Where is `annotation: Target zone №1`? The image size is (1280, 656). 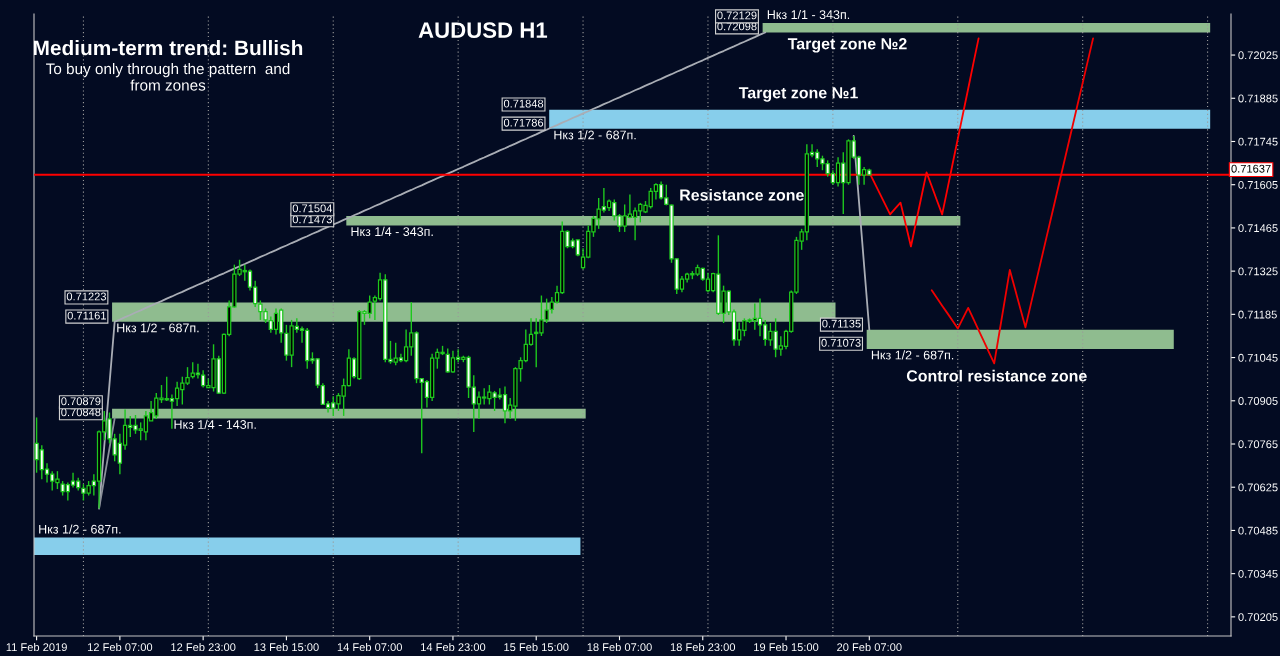 annotation: Target zone №1 is located at coordinates (798, 94).